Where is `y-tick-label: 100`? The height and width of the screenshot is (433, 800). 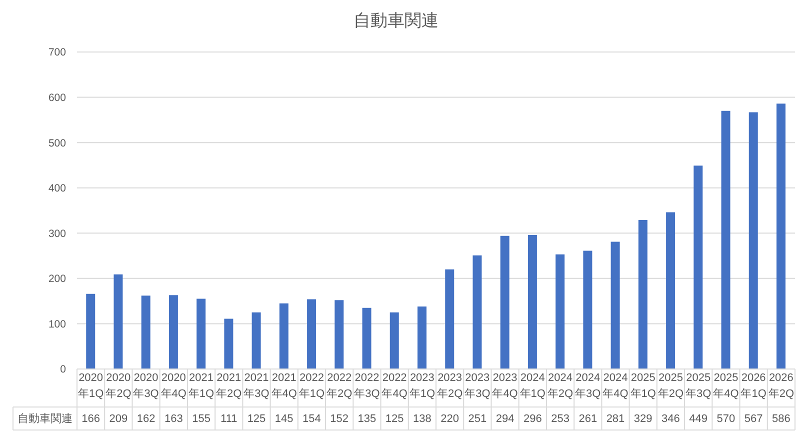
y-tick-label: 100 is located at coordinates (57, 324).